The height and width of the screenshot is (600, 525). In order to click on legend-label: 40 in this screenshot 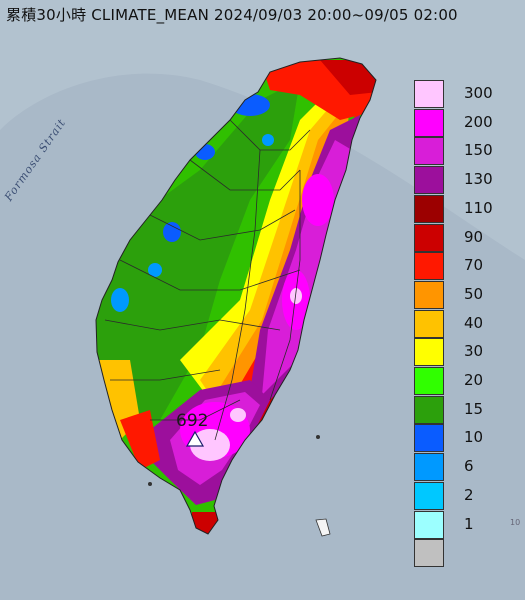, I will do `click(474, 322)`.